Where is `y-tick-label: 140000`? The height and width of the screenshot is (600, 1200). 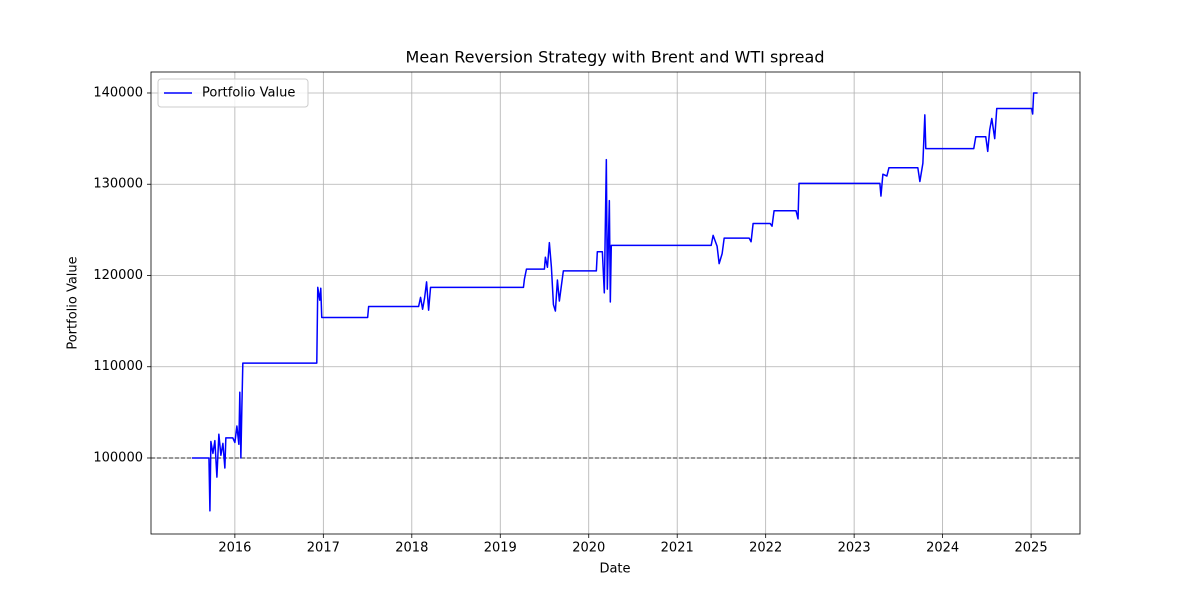
y-tick-label: 140000 is located at coordinates (118, 92).